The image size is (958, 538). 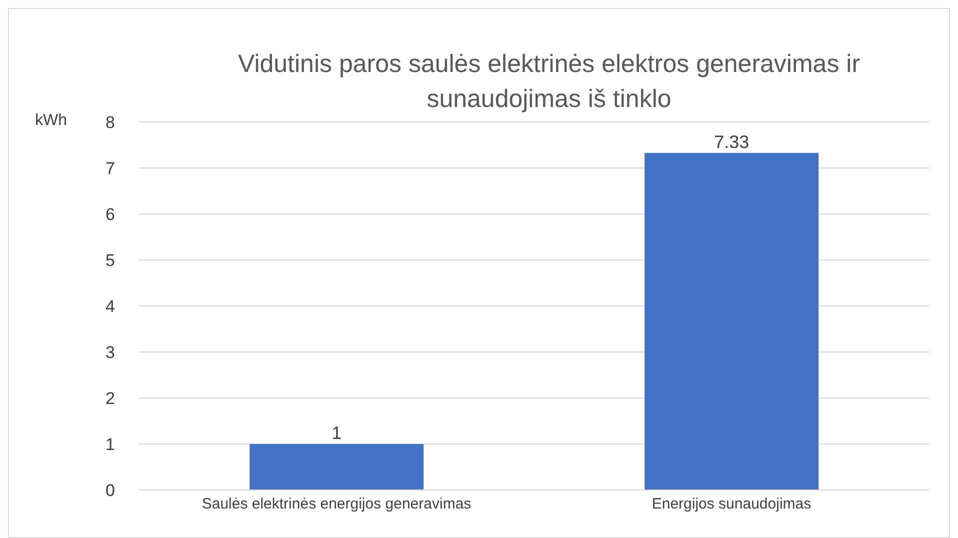 What do you see at coordinates (51, 121) in the screenshot?
I see `y-axis-title: kWh` at bounding box center [51, 121].